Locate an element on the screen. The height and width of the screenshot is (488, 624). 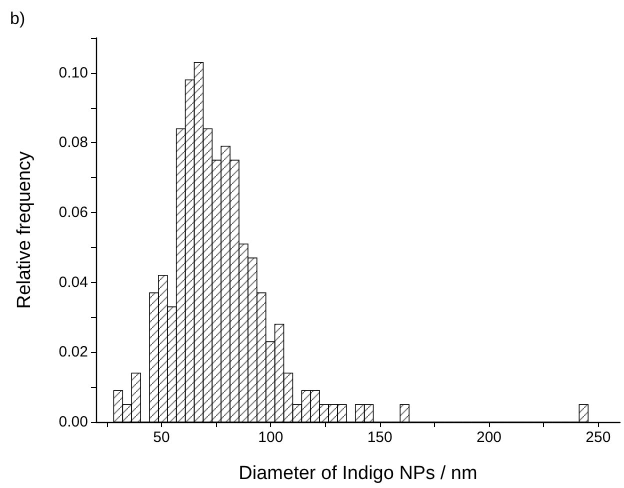
y-tick-label: 0.08 is located at coordinates (73, 143).